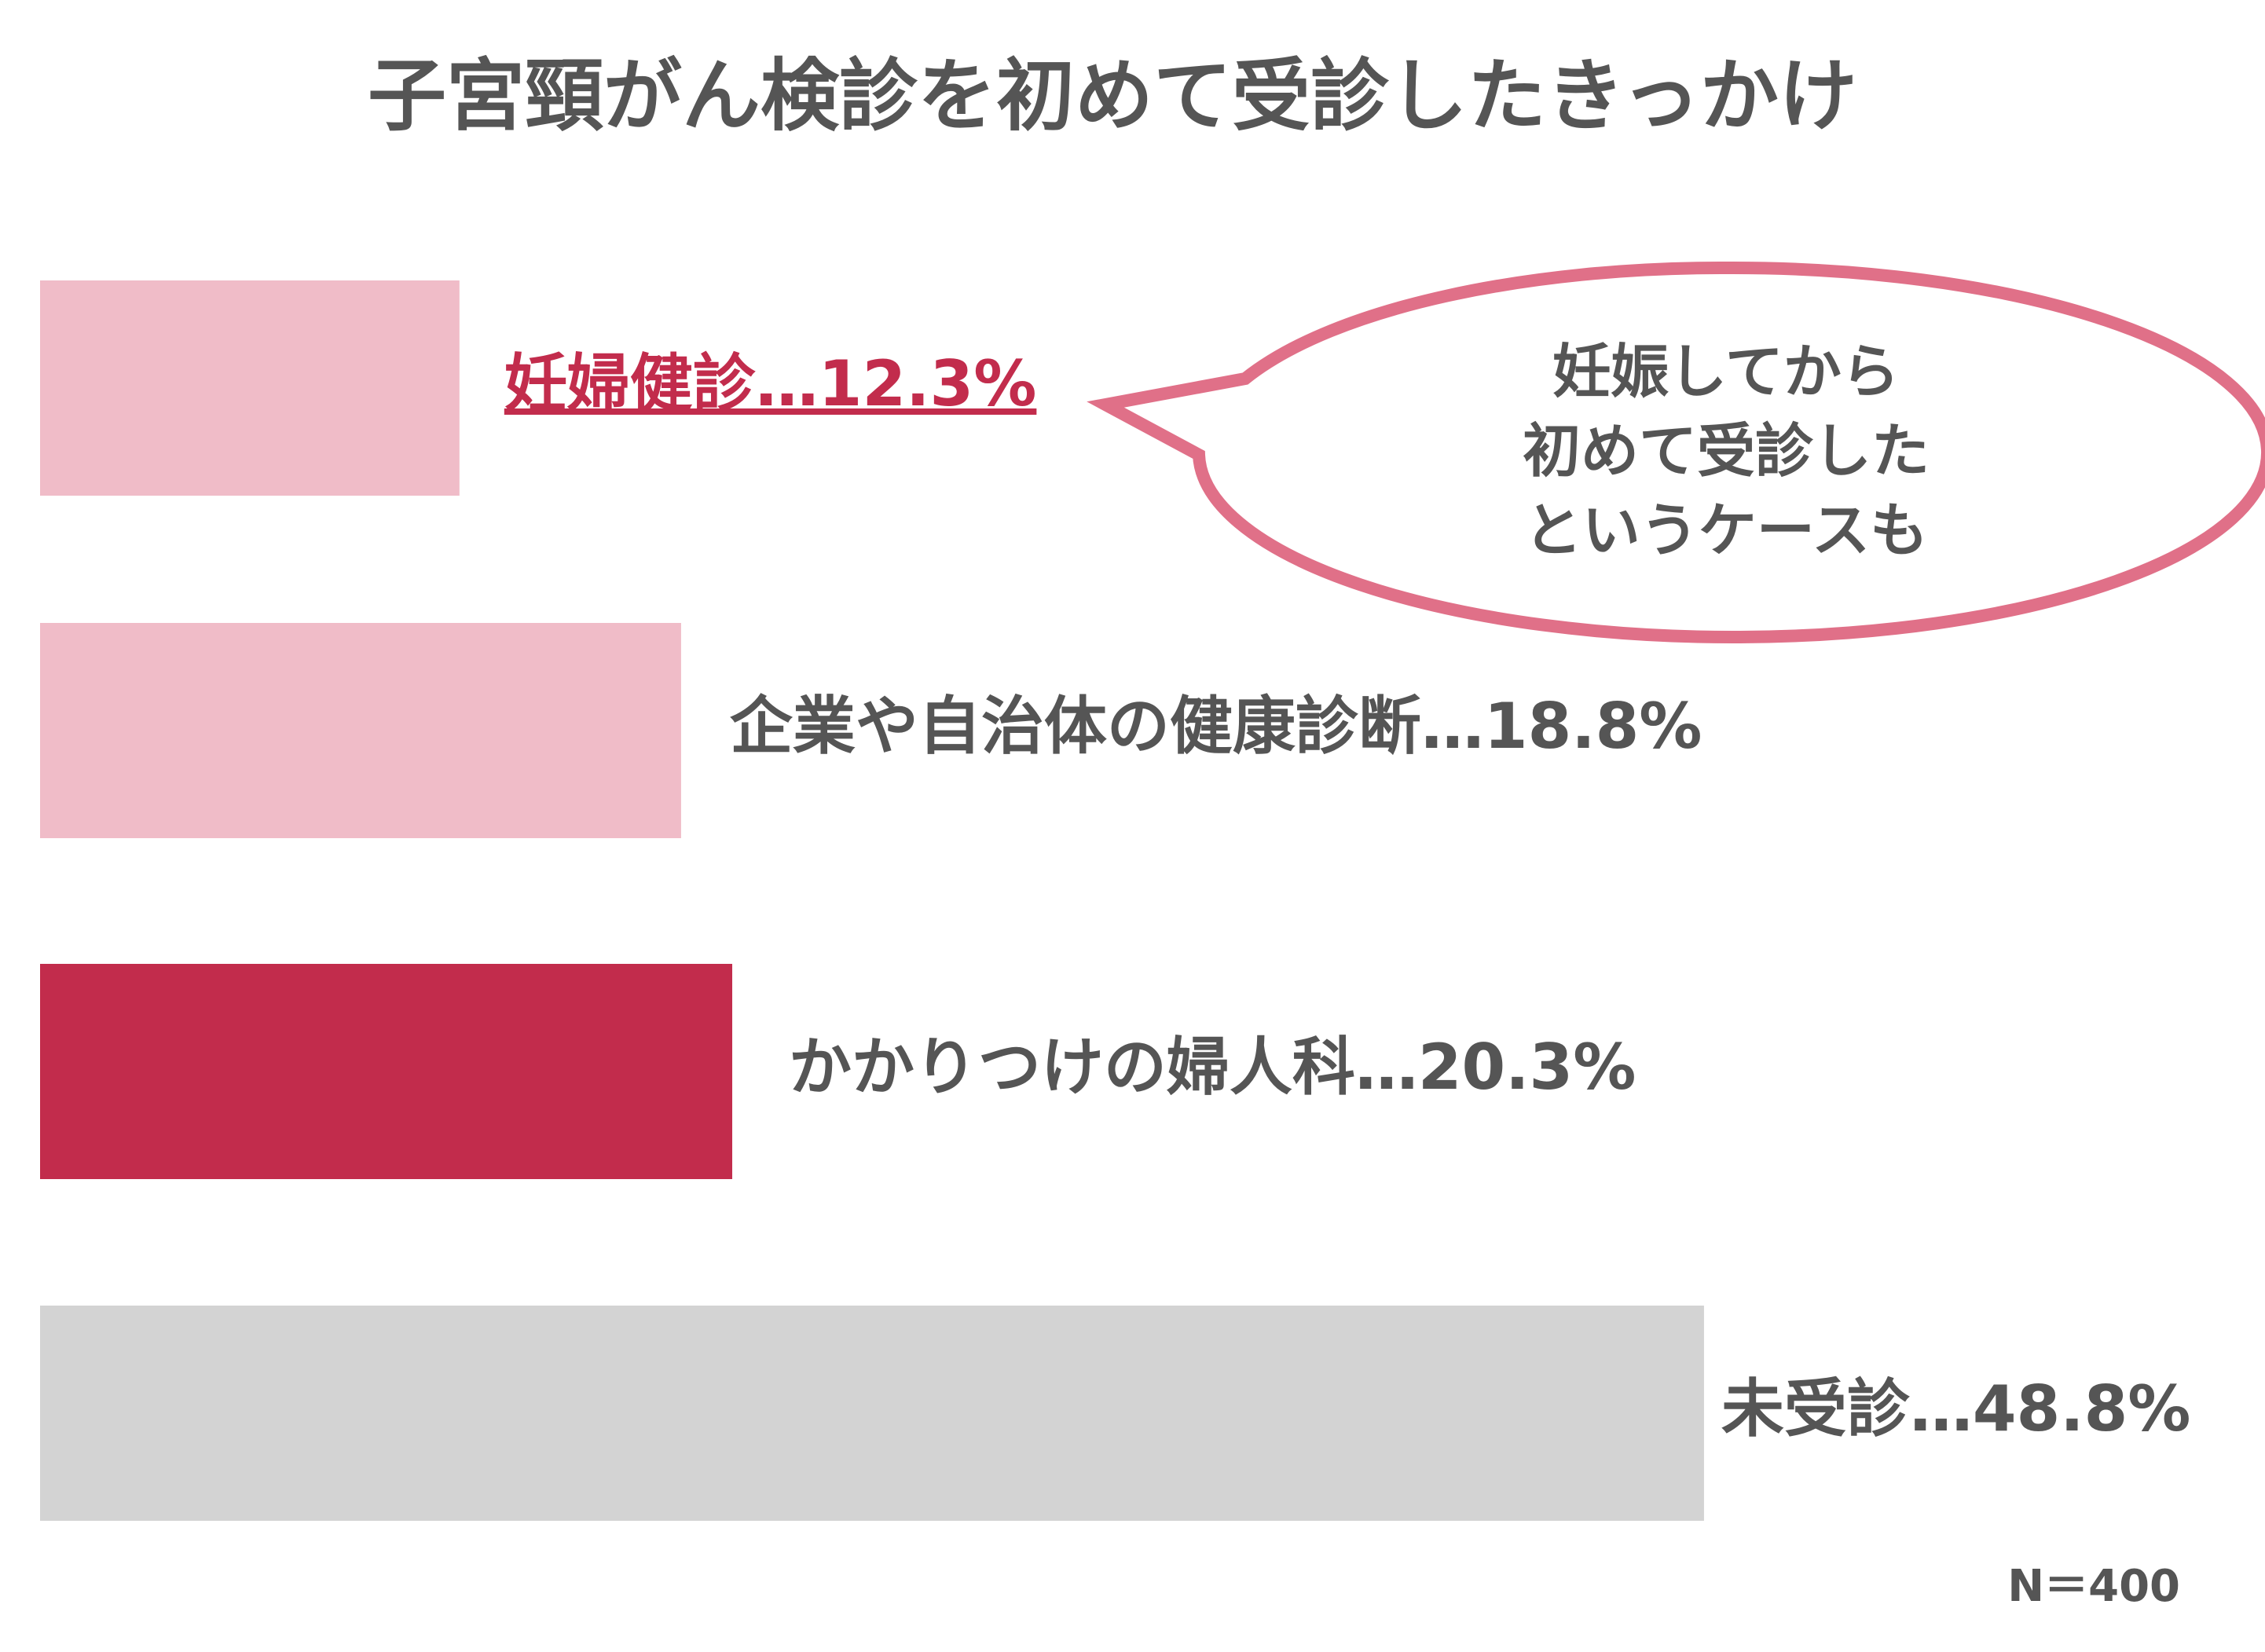 The height and width of the screenshot is (1652, 2265). What do you see at coordinates (1212, 1067) in the screenshot?
I see `value-label: かかりつけの婦人科…20.3%` at bounding box center [1212, 1067].